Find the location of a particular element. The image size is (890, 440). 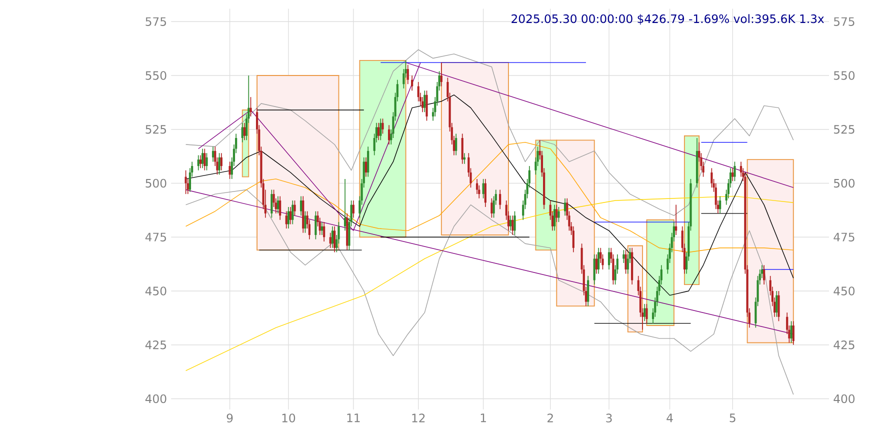

y-tick-label: 425 is located at coordinates (155, 345).